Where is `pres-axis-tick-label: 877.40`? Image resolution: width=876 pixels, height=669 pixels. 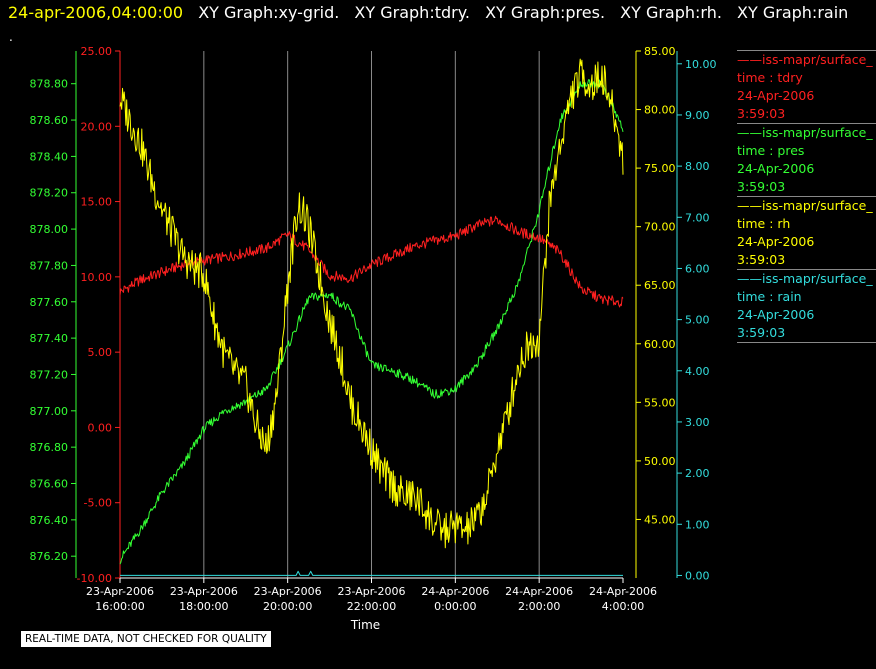 pres-axis-tick-label: 877.40 is located at coordinates (49, 338).